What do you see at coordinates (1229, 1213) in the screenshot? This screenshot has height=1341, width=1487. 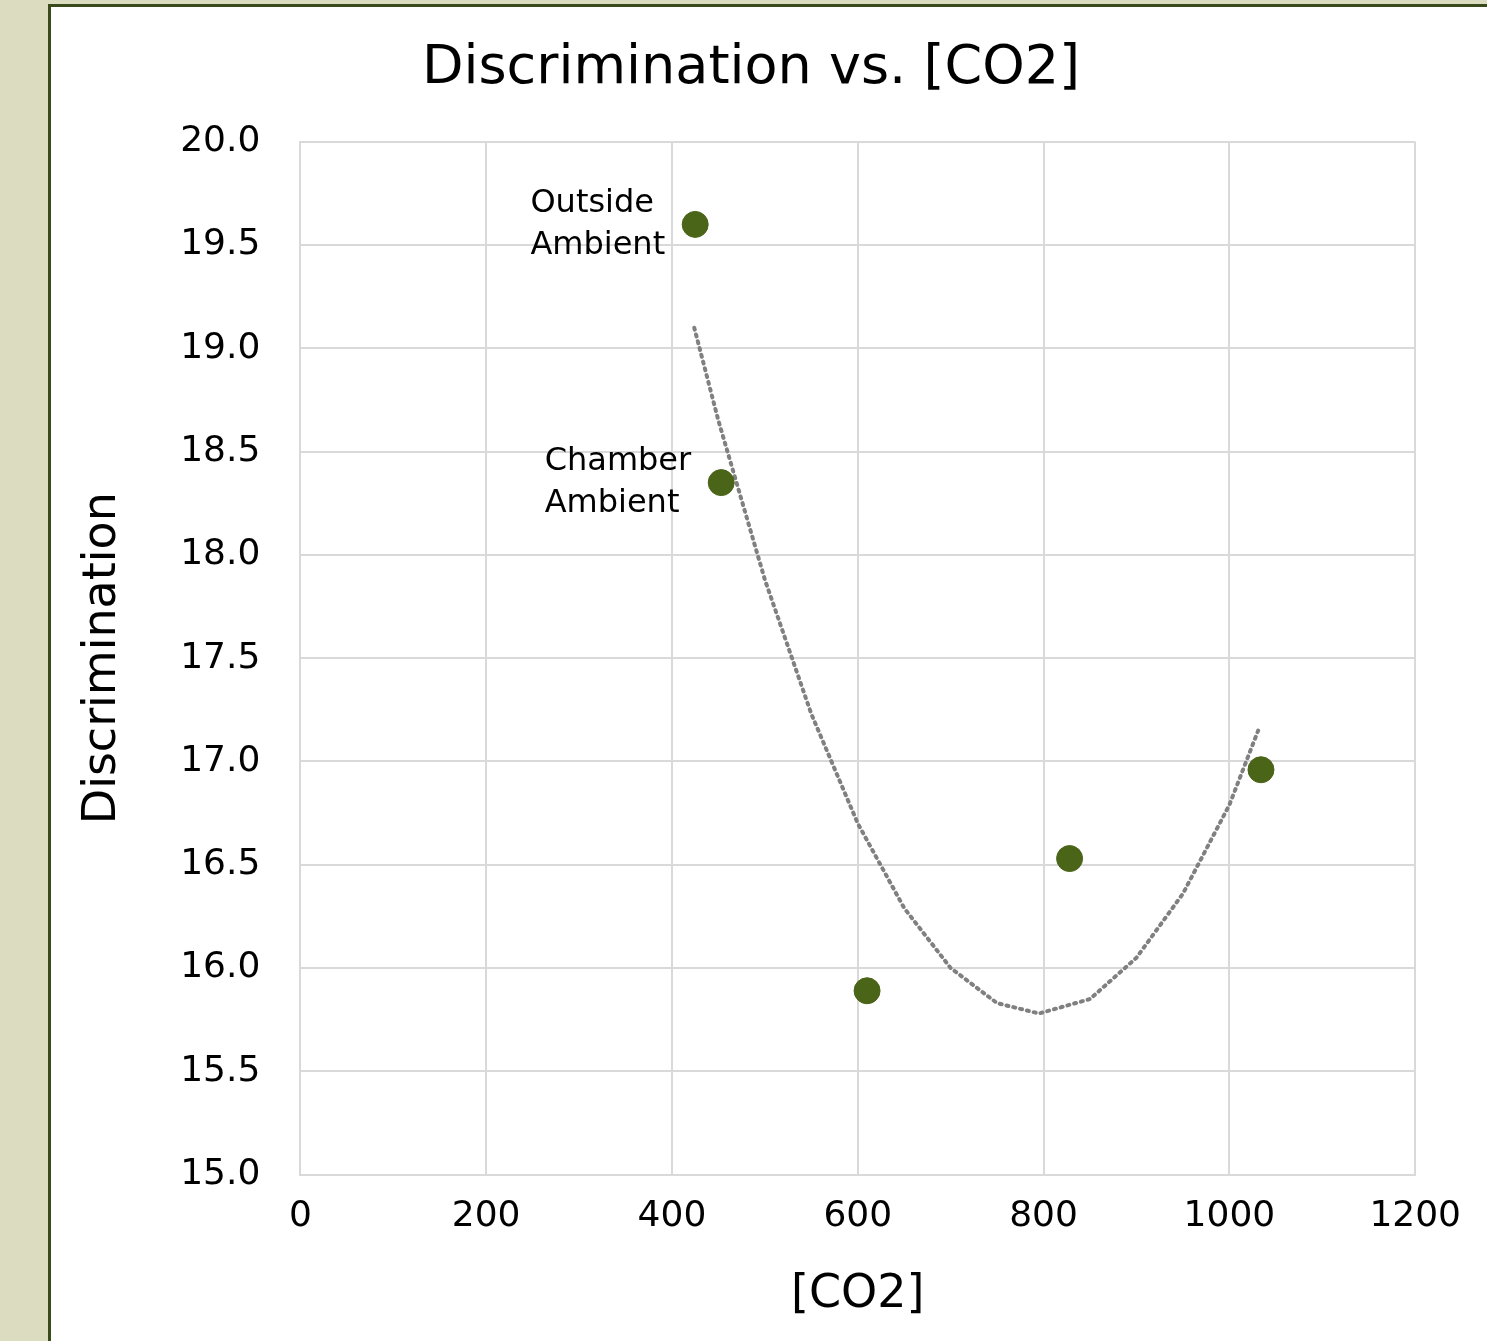 I see `x-tick-label: 1000` at bounding box center [1229, 1213].